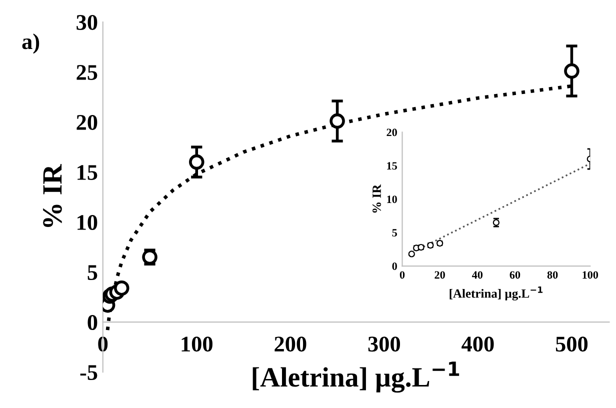  What do you see at coordinates (87, 22) in the screenshot?
I see `y-tick-label: 30` at bounding box center [87, 22].